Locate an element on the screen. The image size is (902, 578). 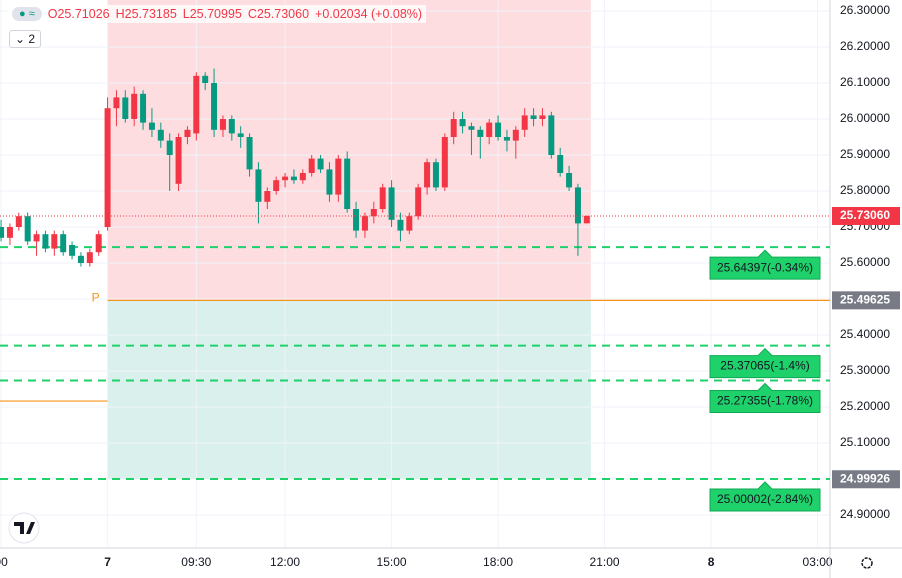
x-tick-label: 18:00 is located at coordinates (498, 562).